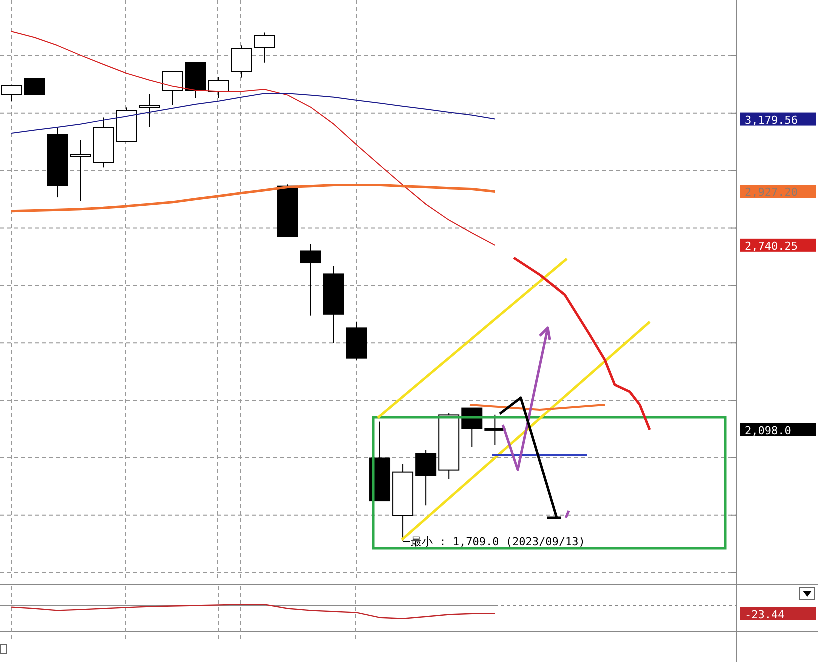 This screenshot has height=662, width=818. Describe the element at coordinates (498, 542) in the screenshot. I see `annotation: 最小 : 1,709.0 (2023/09/13)` at that location.